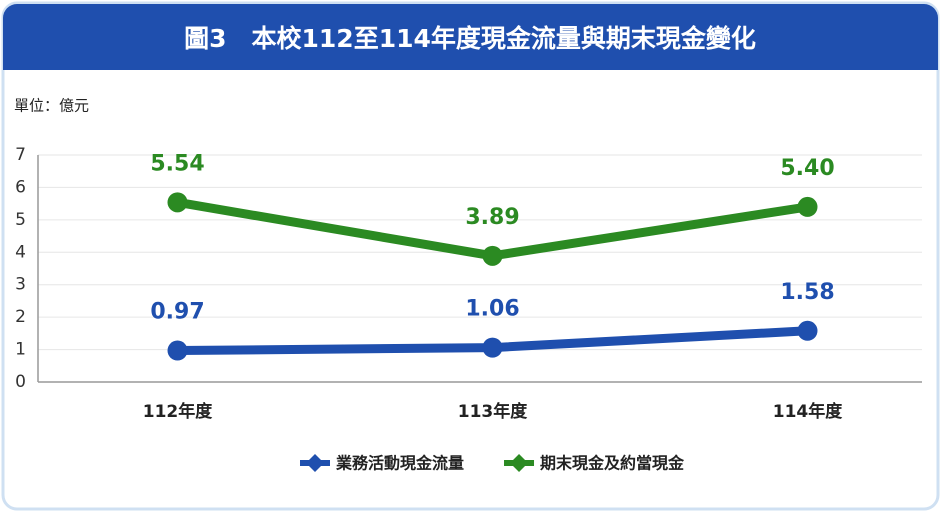 The height and width of the screenshot is (514, 941). Describe the element at coordinates (20, 155) in the screenshot. I see `y-tick-label: 7` at that location.